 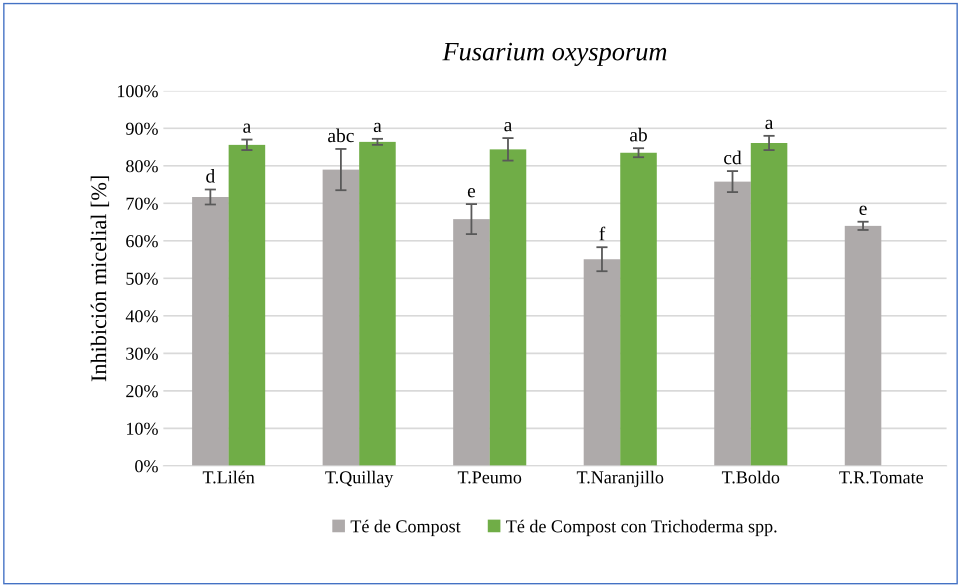 What do you see at coordinates (142, 128) in the screenshot?
I see `y-tick-label: 90%` at bounding box center [142, 128].